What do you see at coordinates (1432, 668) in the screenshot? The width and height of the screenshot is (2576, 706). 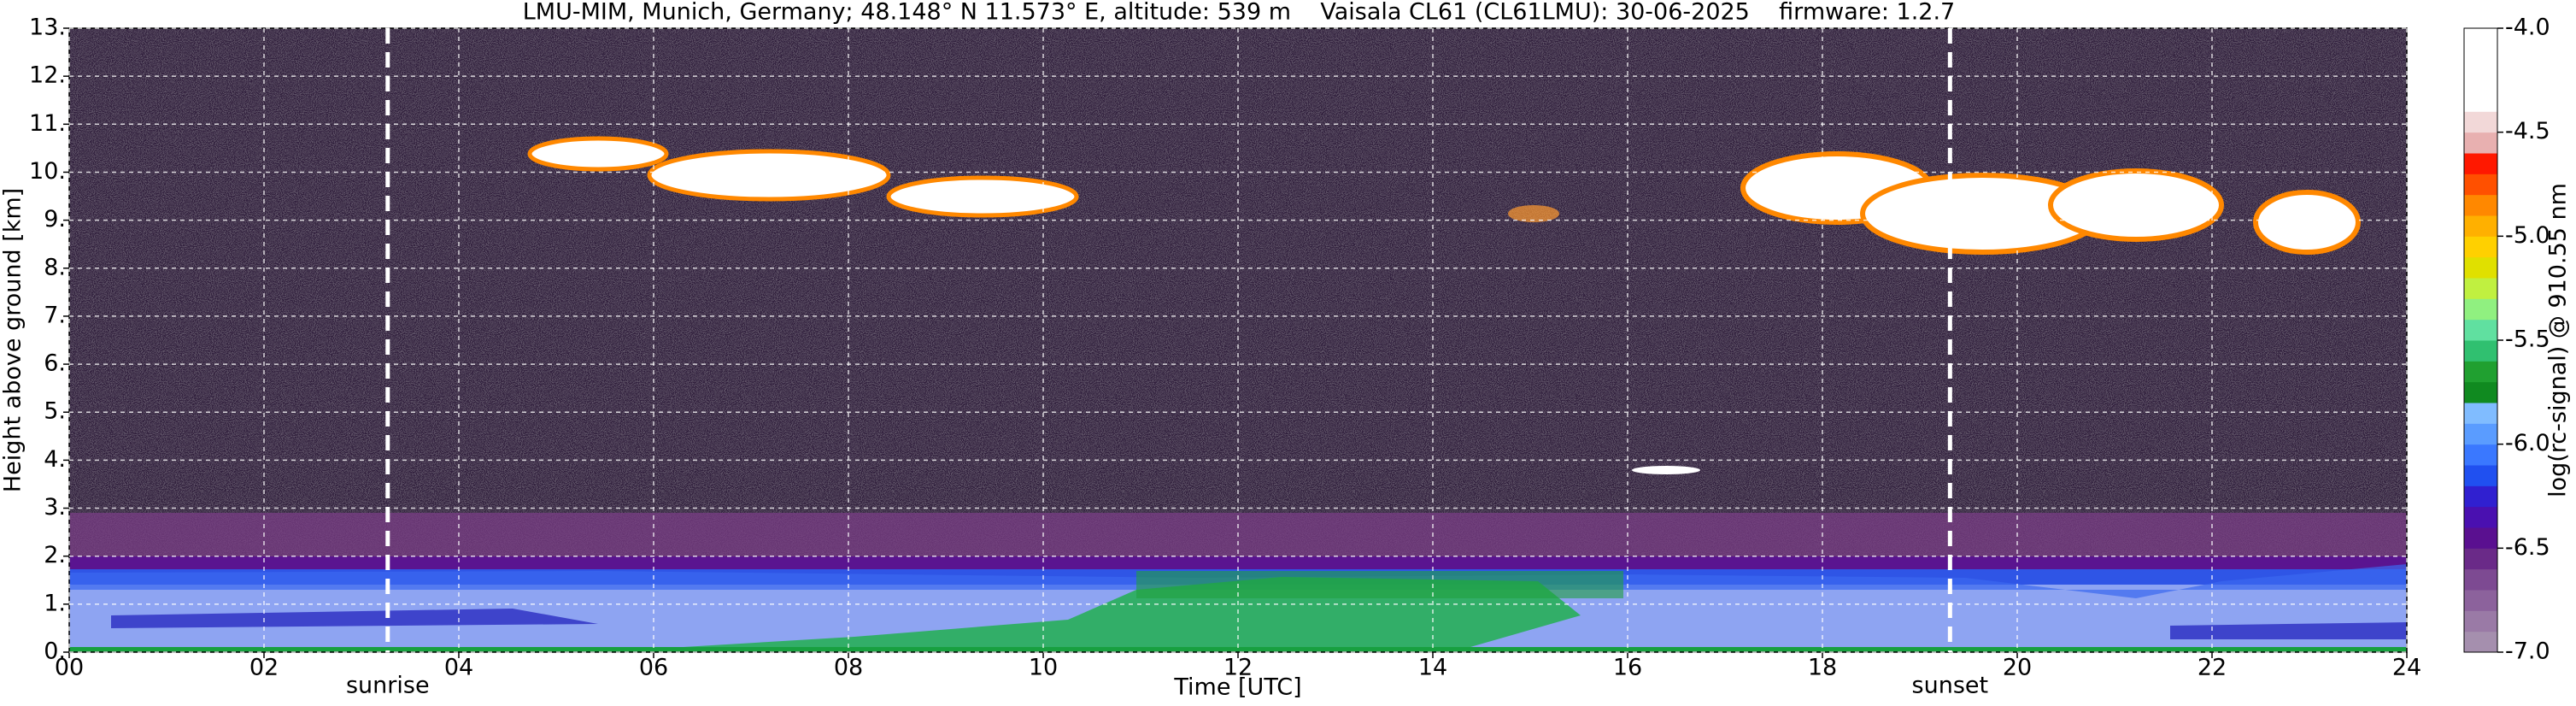 I see `x-tick-label: 14` at bounding box center [1432, 668].